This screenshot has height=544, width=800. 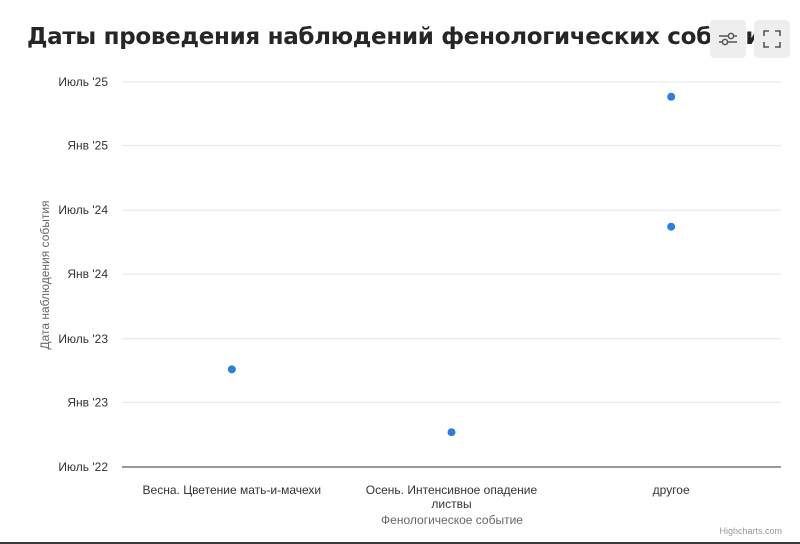 I want to click on fullscreen-icon, so click(x=772, y=39).